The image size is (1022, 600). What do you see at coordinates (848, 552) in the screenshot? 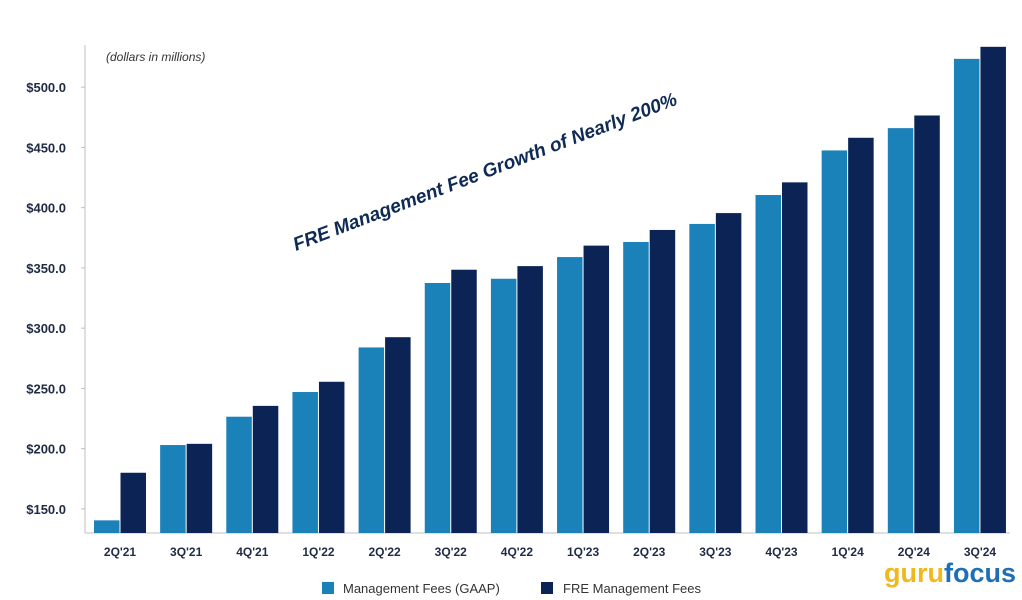
I see `x-tick-label: 1Q'24` at bounding box center [848, 552].